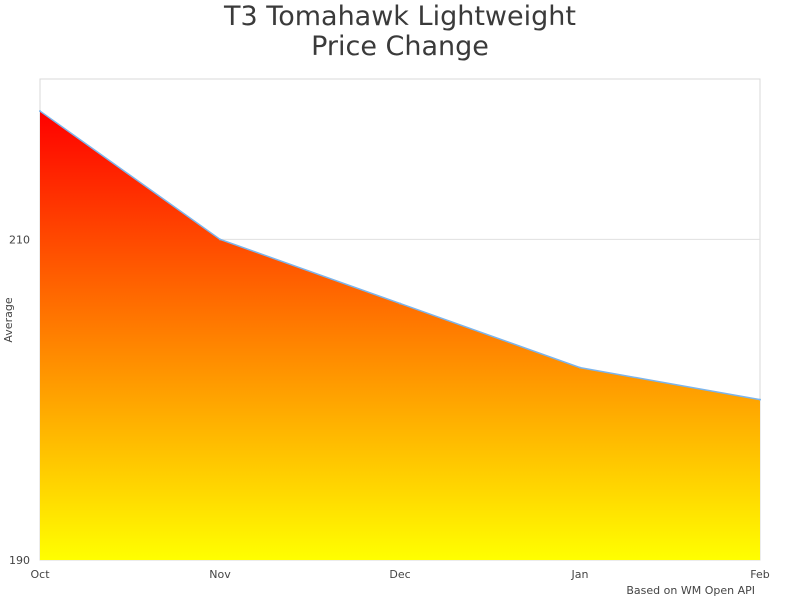  Describe the element at coordinates (19, 239) in the screenshot. I see `y-tick-label: 210` at that location.